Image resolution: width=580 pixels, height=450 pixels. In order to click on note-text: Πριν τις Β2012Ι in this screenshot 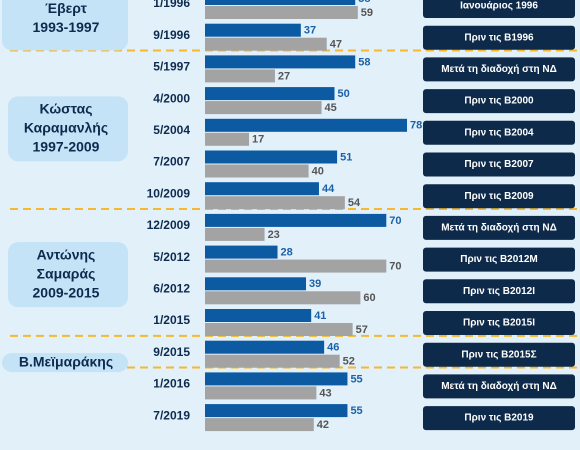, I will do `click(499, 291)`.